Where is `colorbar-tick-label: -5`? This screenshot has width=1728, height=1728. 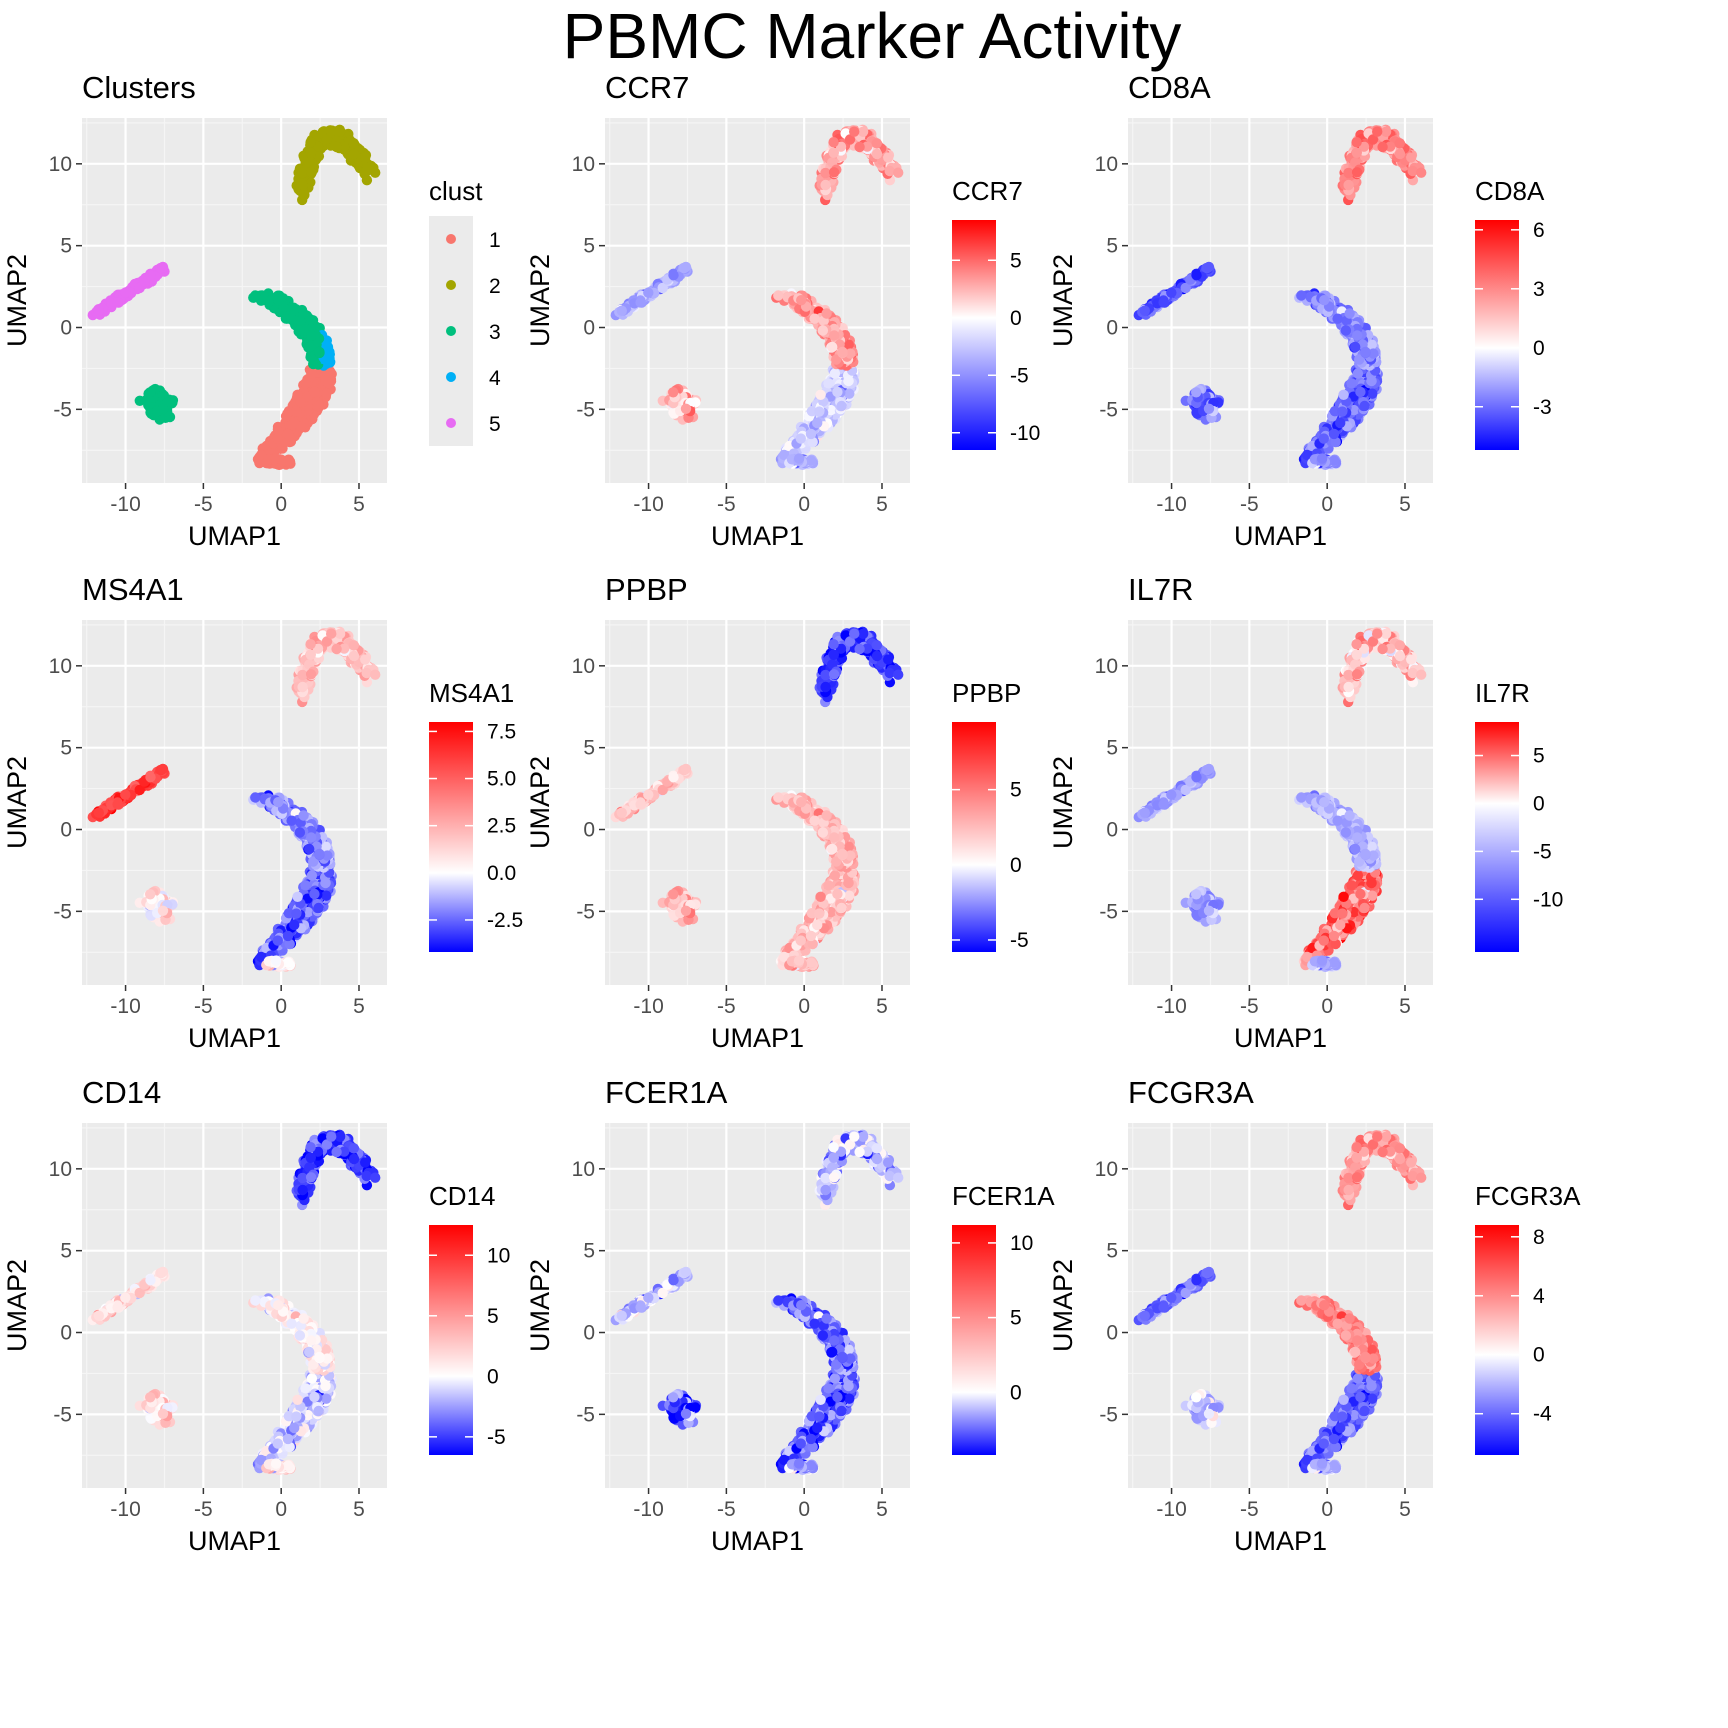 colorbar-tick-label: -5 is located at coordinates (1019, 375).